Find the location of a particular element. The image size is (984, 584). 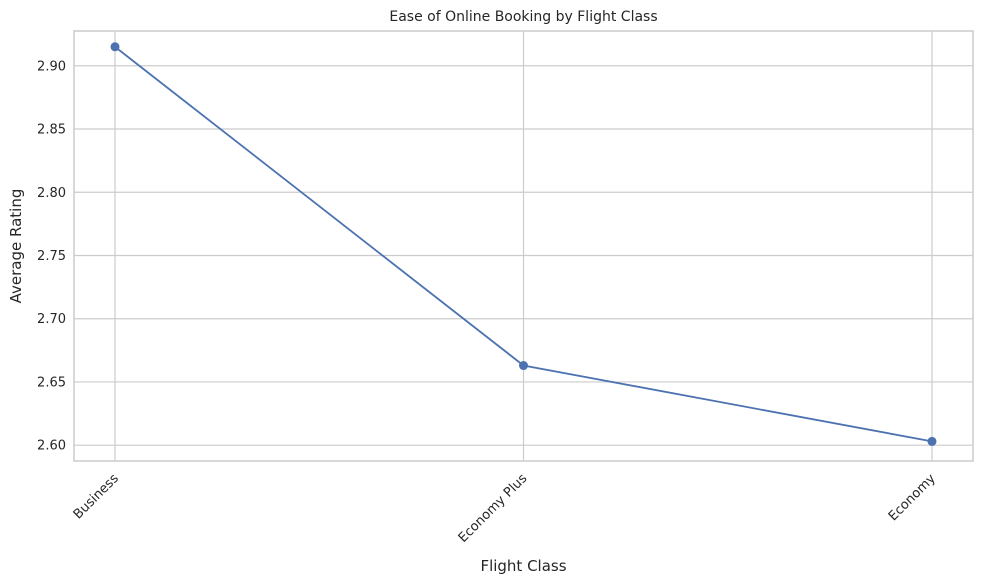

y-tick-label: 2.70 is located at coordinates (51, 319).